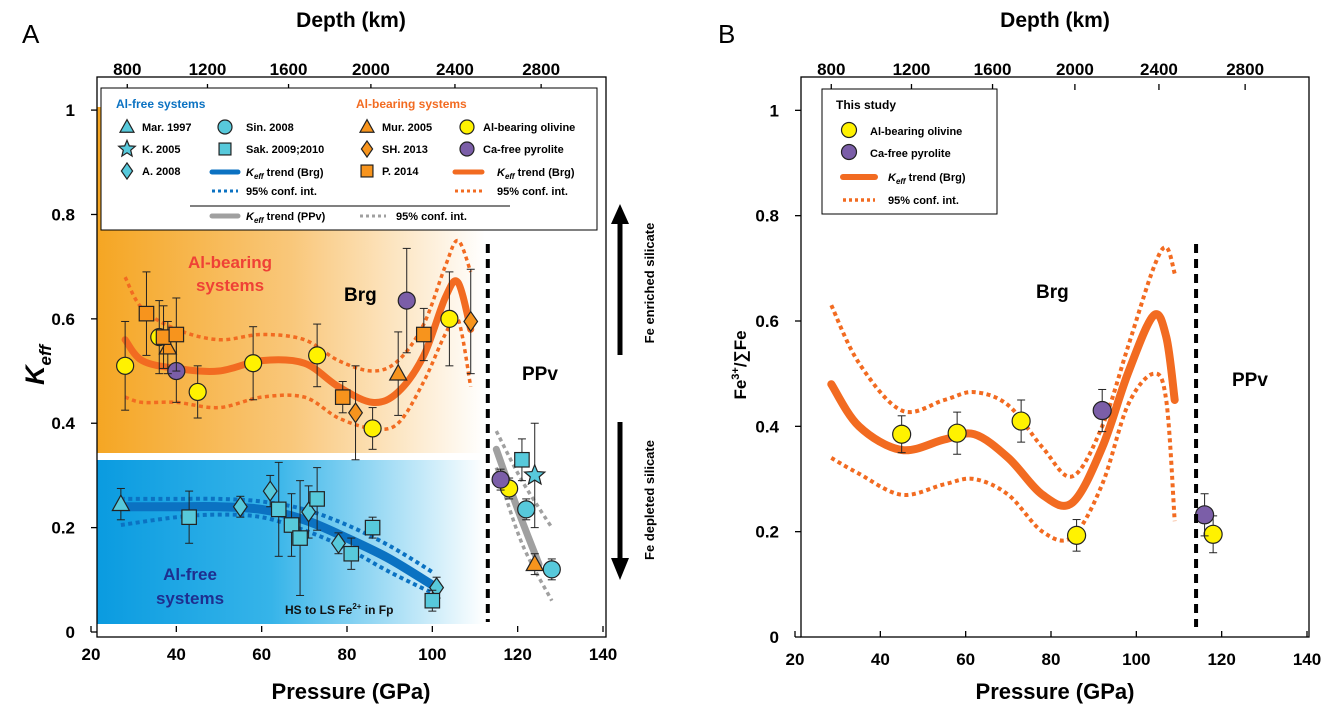  What do you see at coordinates (356, 606) in the screenshot?
I see `hs-ls-sup: 2+` at bounding box center [356, 606].